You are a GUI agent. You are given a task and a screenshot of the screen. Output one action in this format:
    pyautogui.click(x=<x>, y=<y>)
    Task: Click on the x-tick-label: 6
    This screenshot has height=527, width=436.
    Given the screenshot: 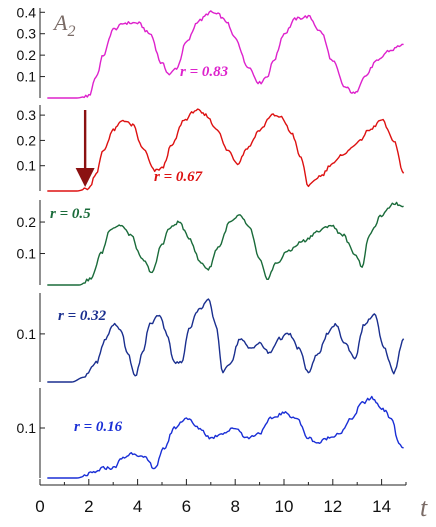 What is the action you would take?
    pyautogui.click(x=186, y=506)
    